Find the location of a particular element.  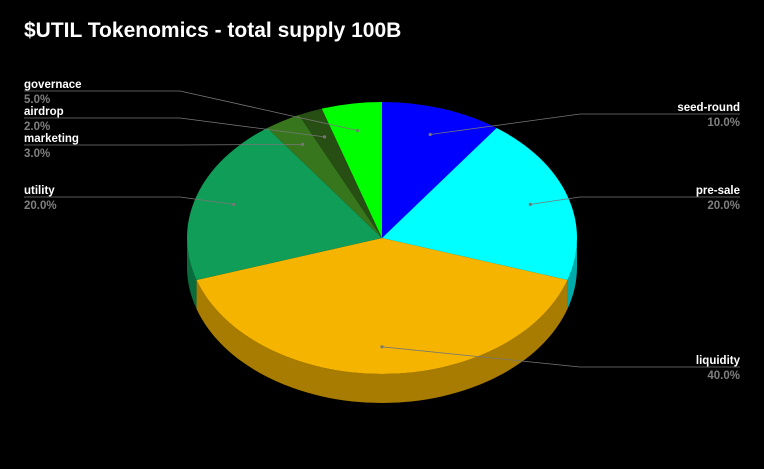

slice-percent-marketing: 3.0% is located at coordinates (37, 154).